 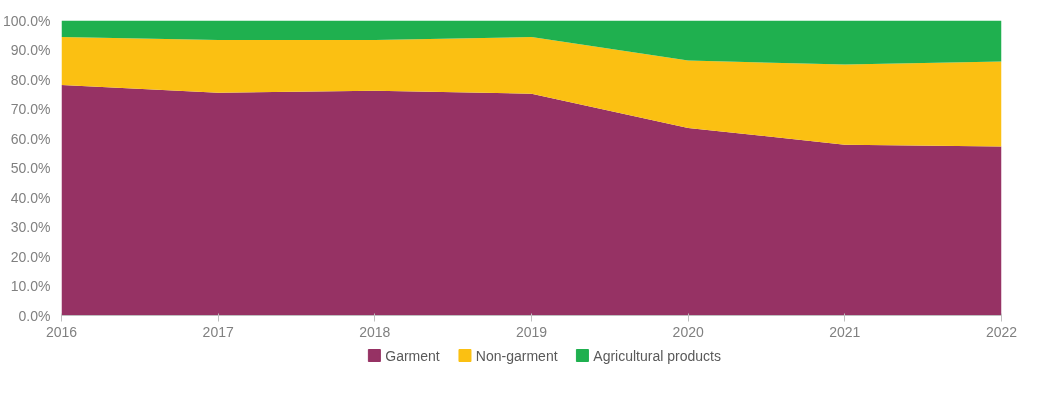 I want to click on legend-label: Agricultural products, so click(x=657, y=355).